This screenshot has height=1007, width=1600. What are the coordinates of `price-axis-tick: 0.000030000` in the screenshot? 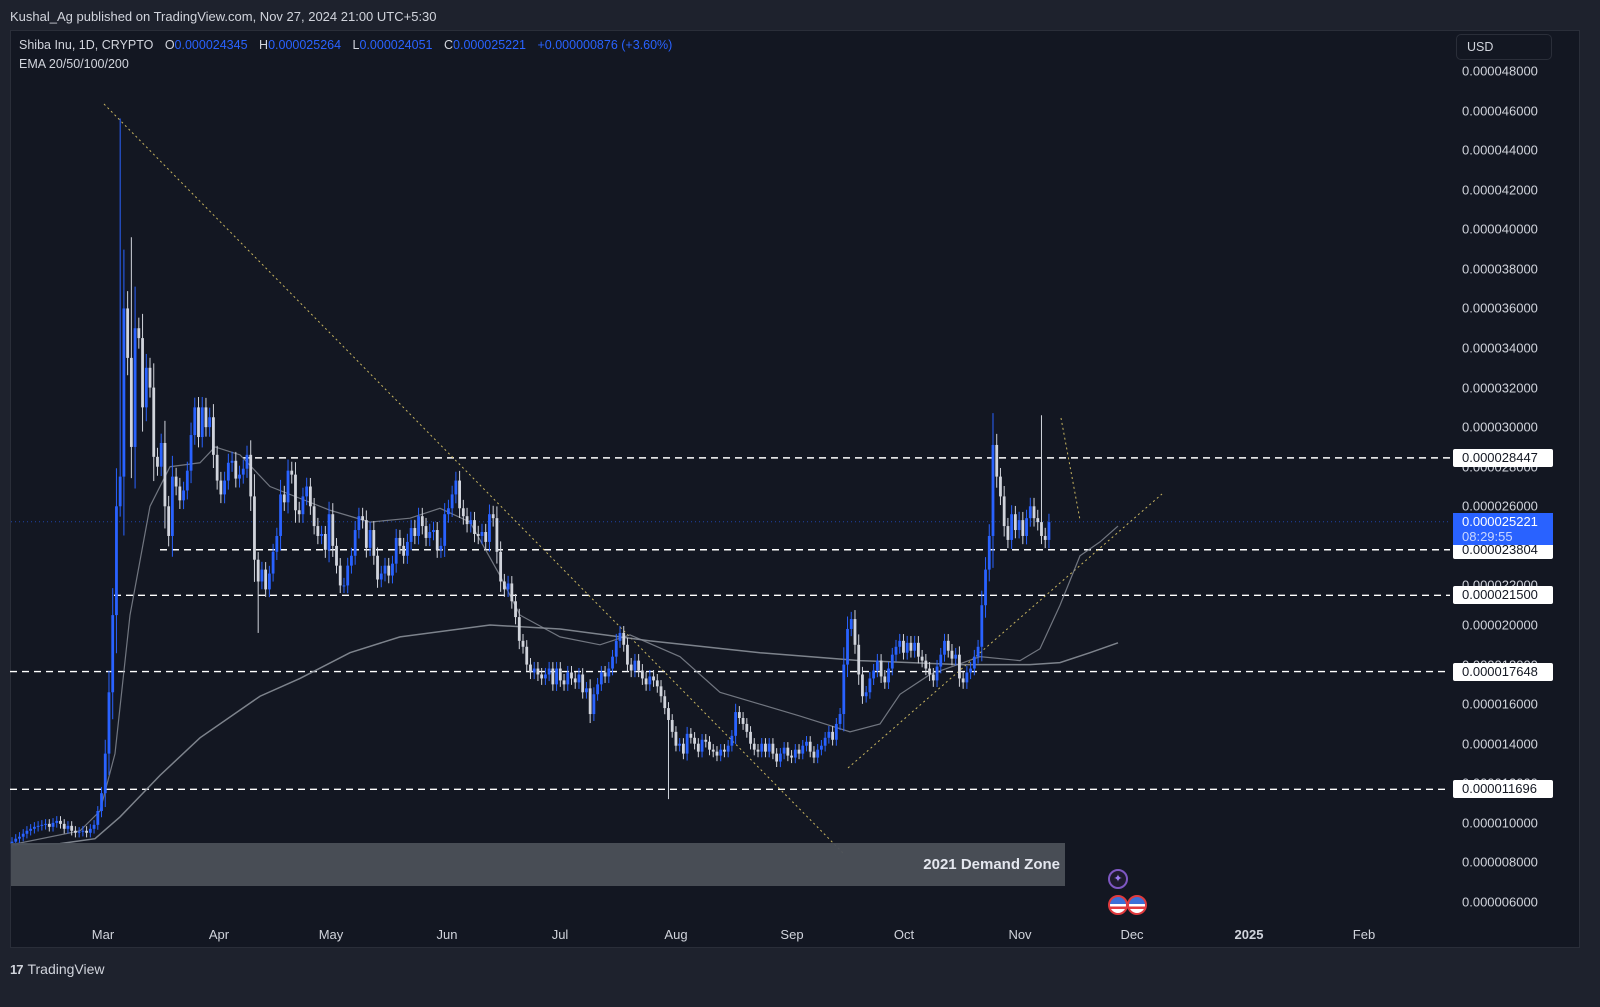 It's located at (1500, 427).